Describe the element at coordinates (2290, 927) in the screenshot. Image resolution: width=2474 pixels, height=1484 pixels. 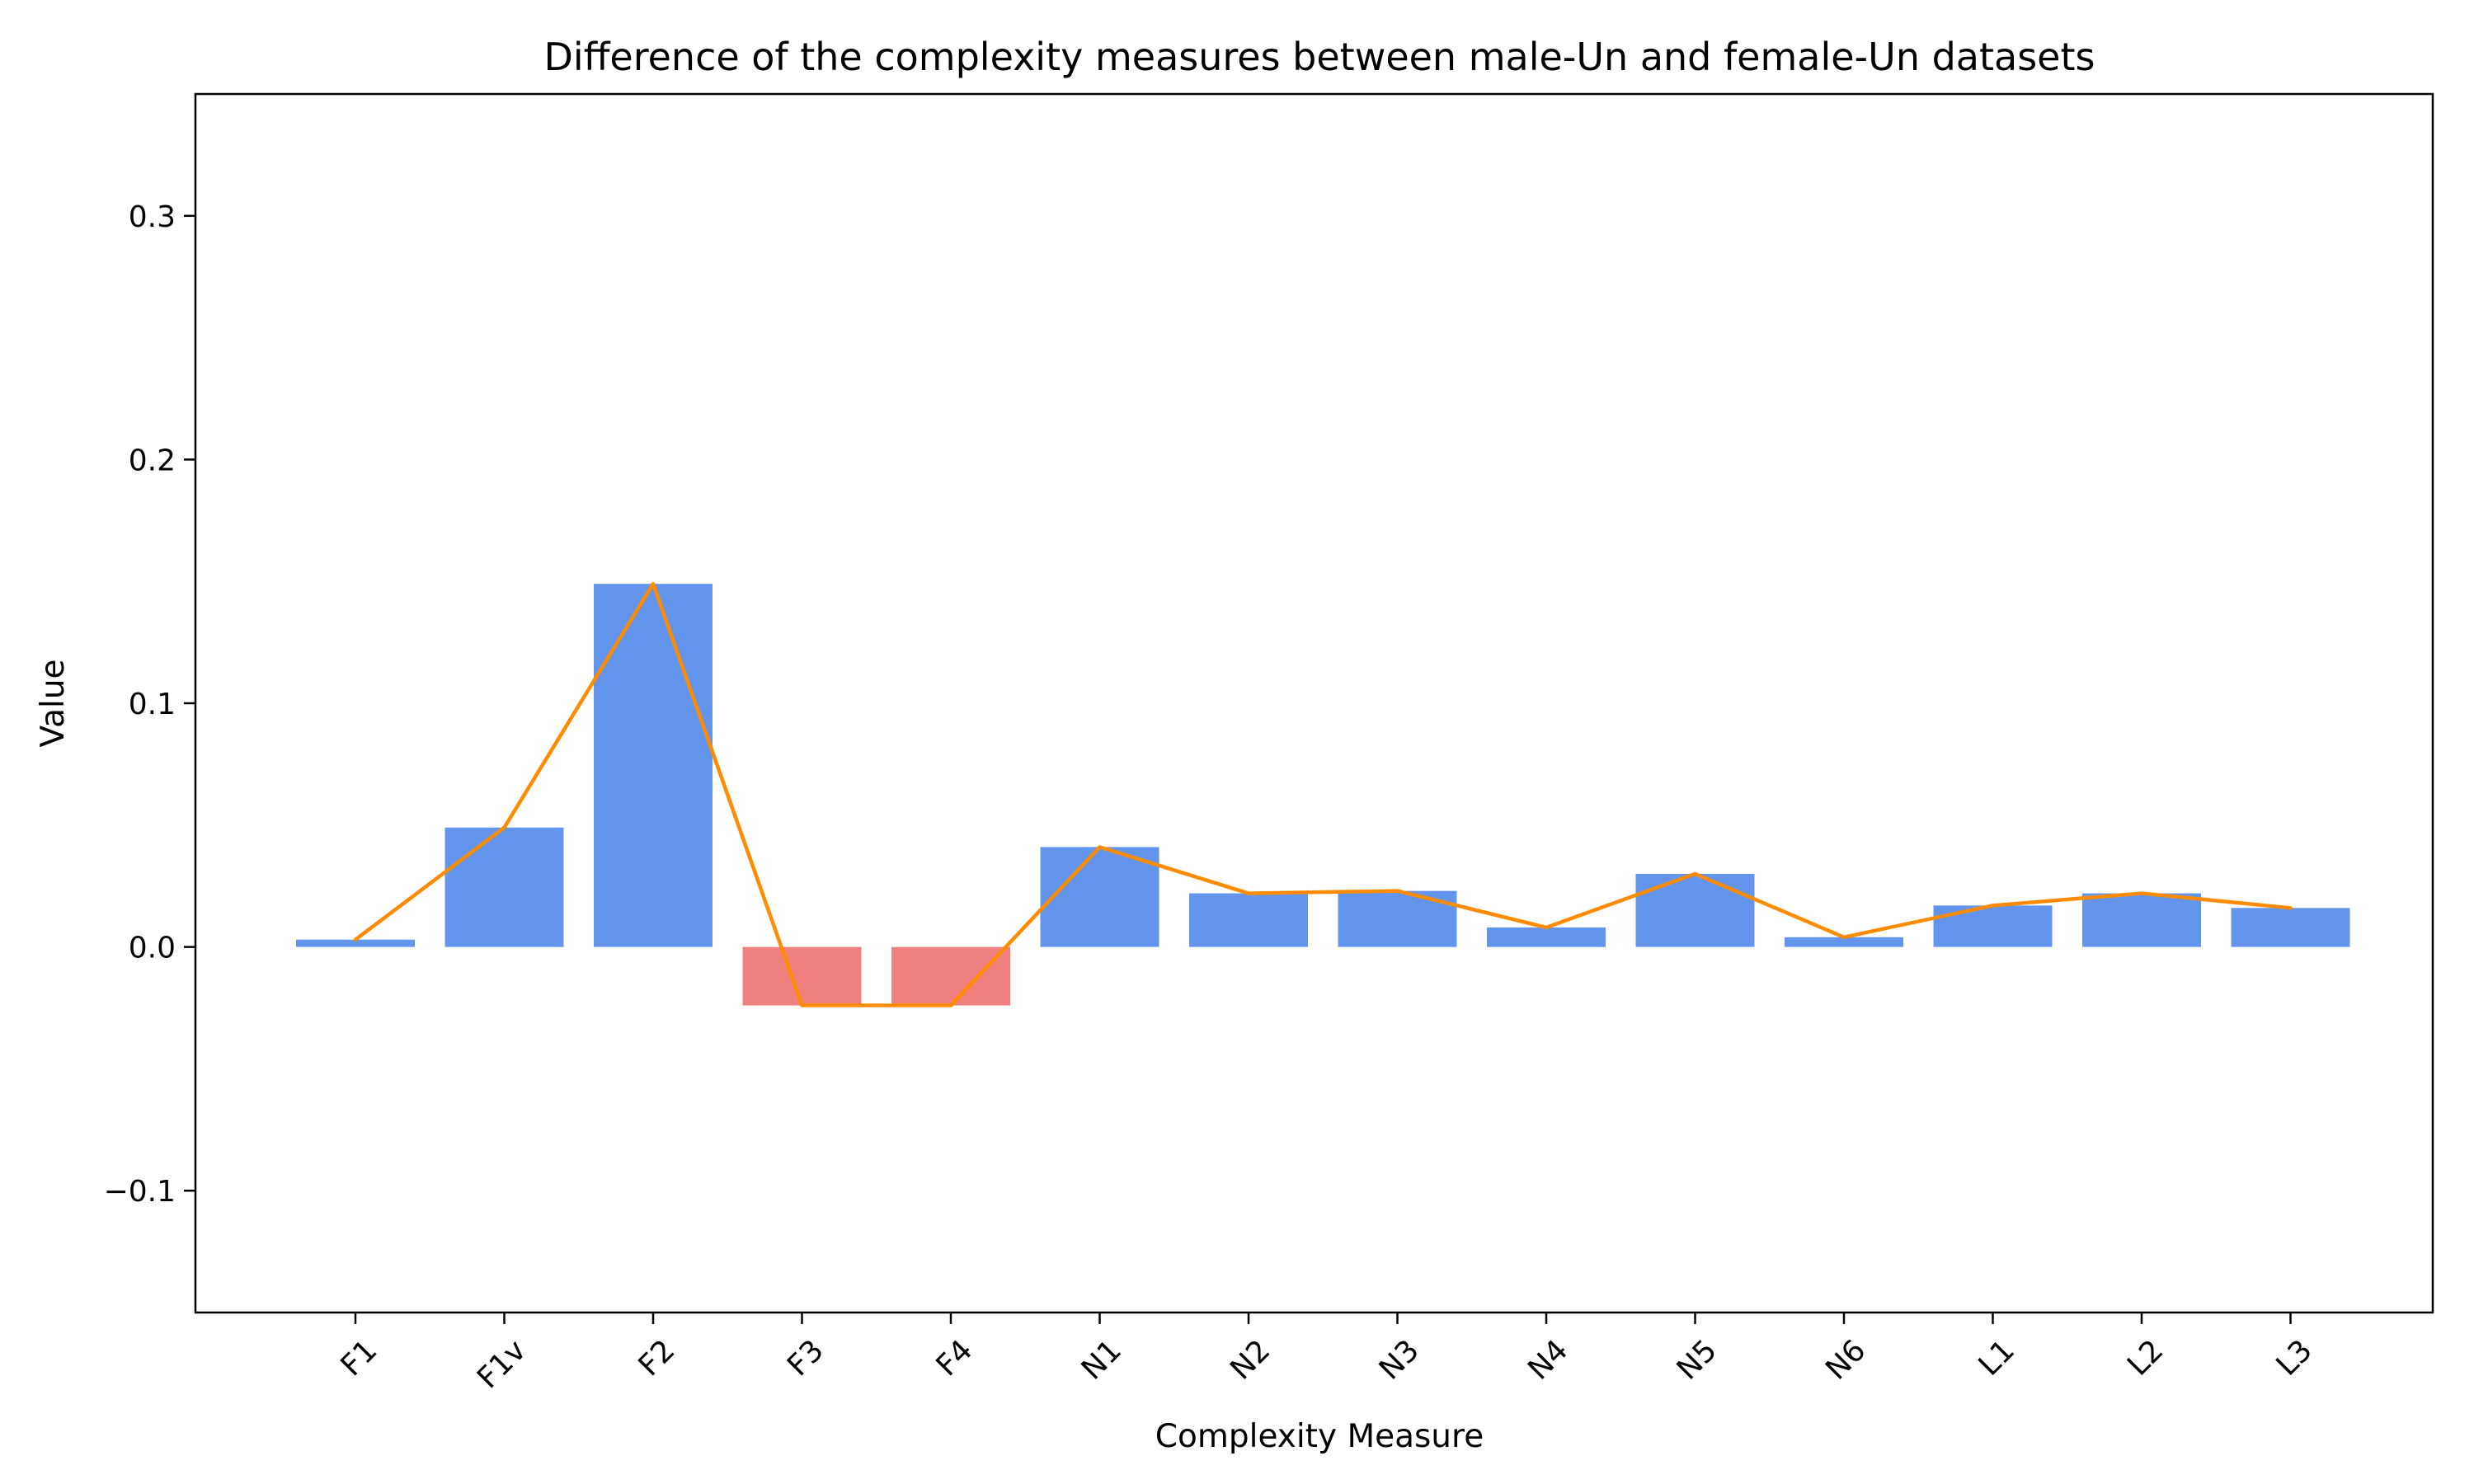
I see `bar-l3` at that location.